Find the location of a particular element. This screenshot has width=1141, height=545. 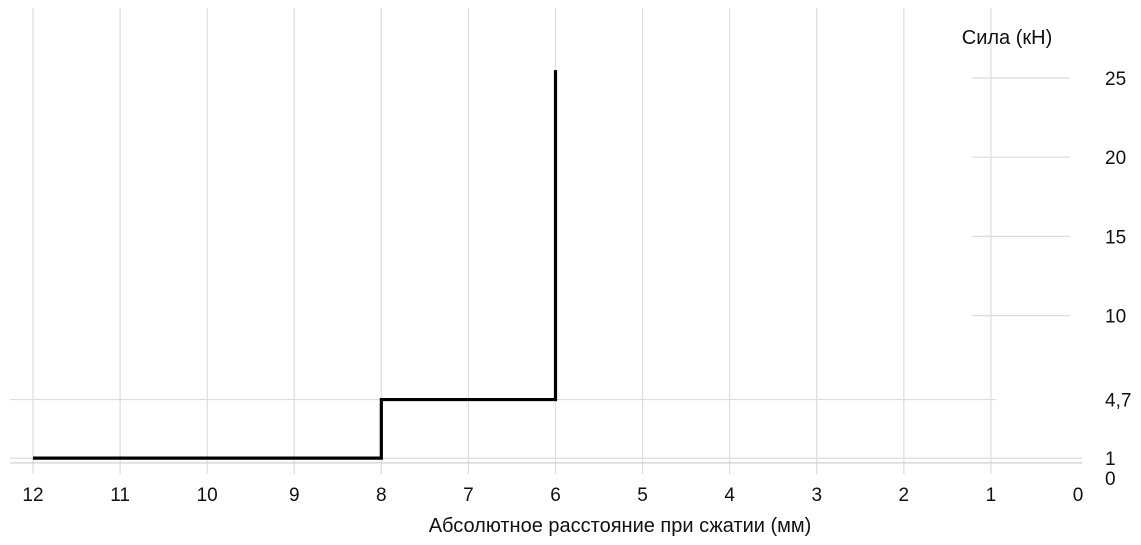

x-tick-label: 6 is located at coordinates (555, 495).